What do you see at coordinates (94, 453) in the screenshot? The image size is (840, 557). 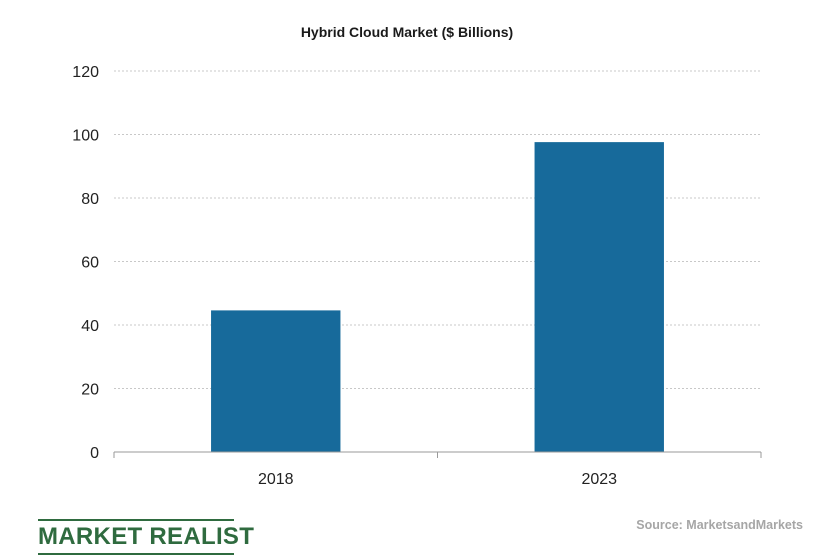 I see `y-tick-label: 0` at bounding box center [94, 453].